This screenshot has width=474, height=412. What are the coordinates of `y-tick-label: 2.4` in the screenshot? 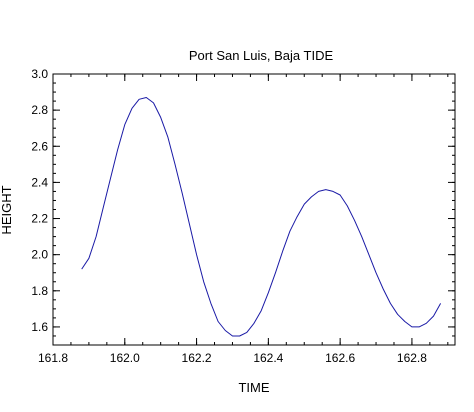 It's located at (39, 182).